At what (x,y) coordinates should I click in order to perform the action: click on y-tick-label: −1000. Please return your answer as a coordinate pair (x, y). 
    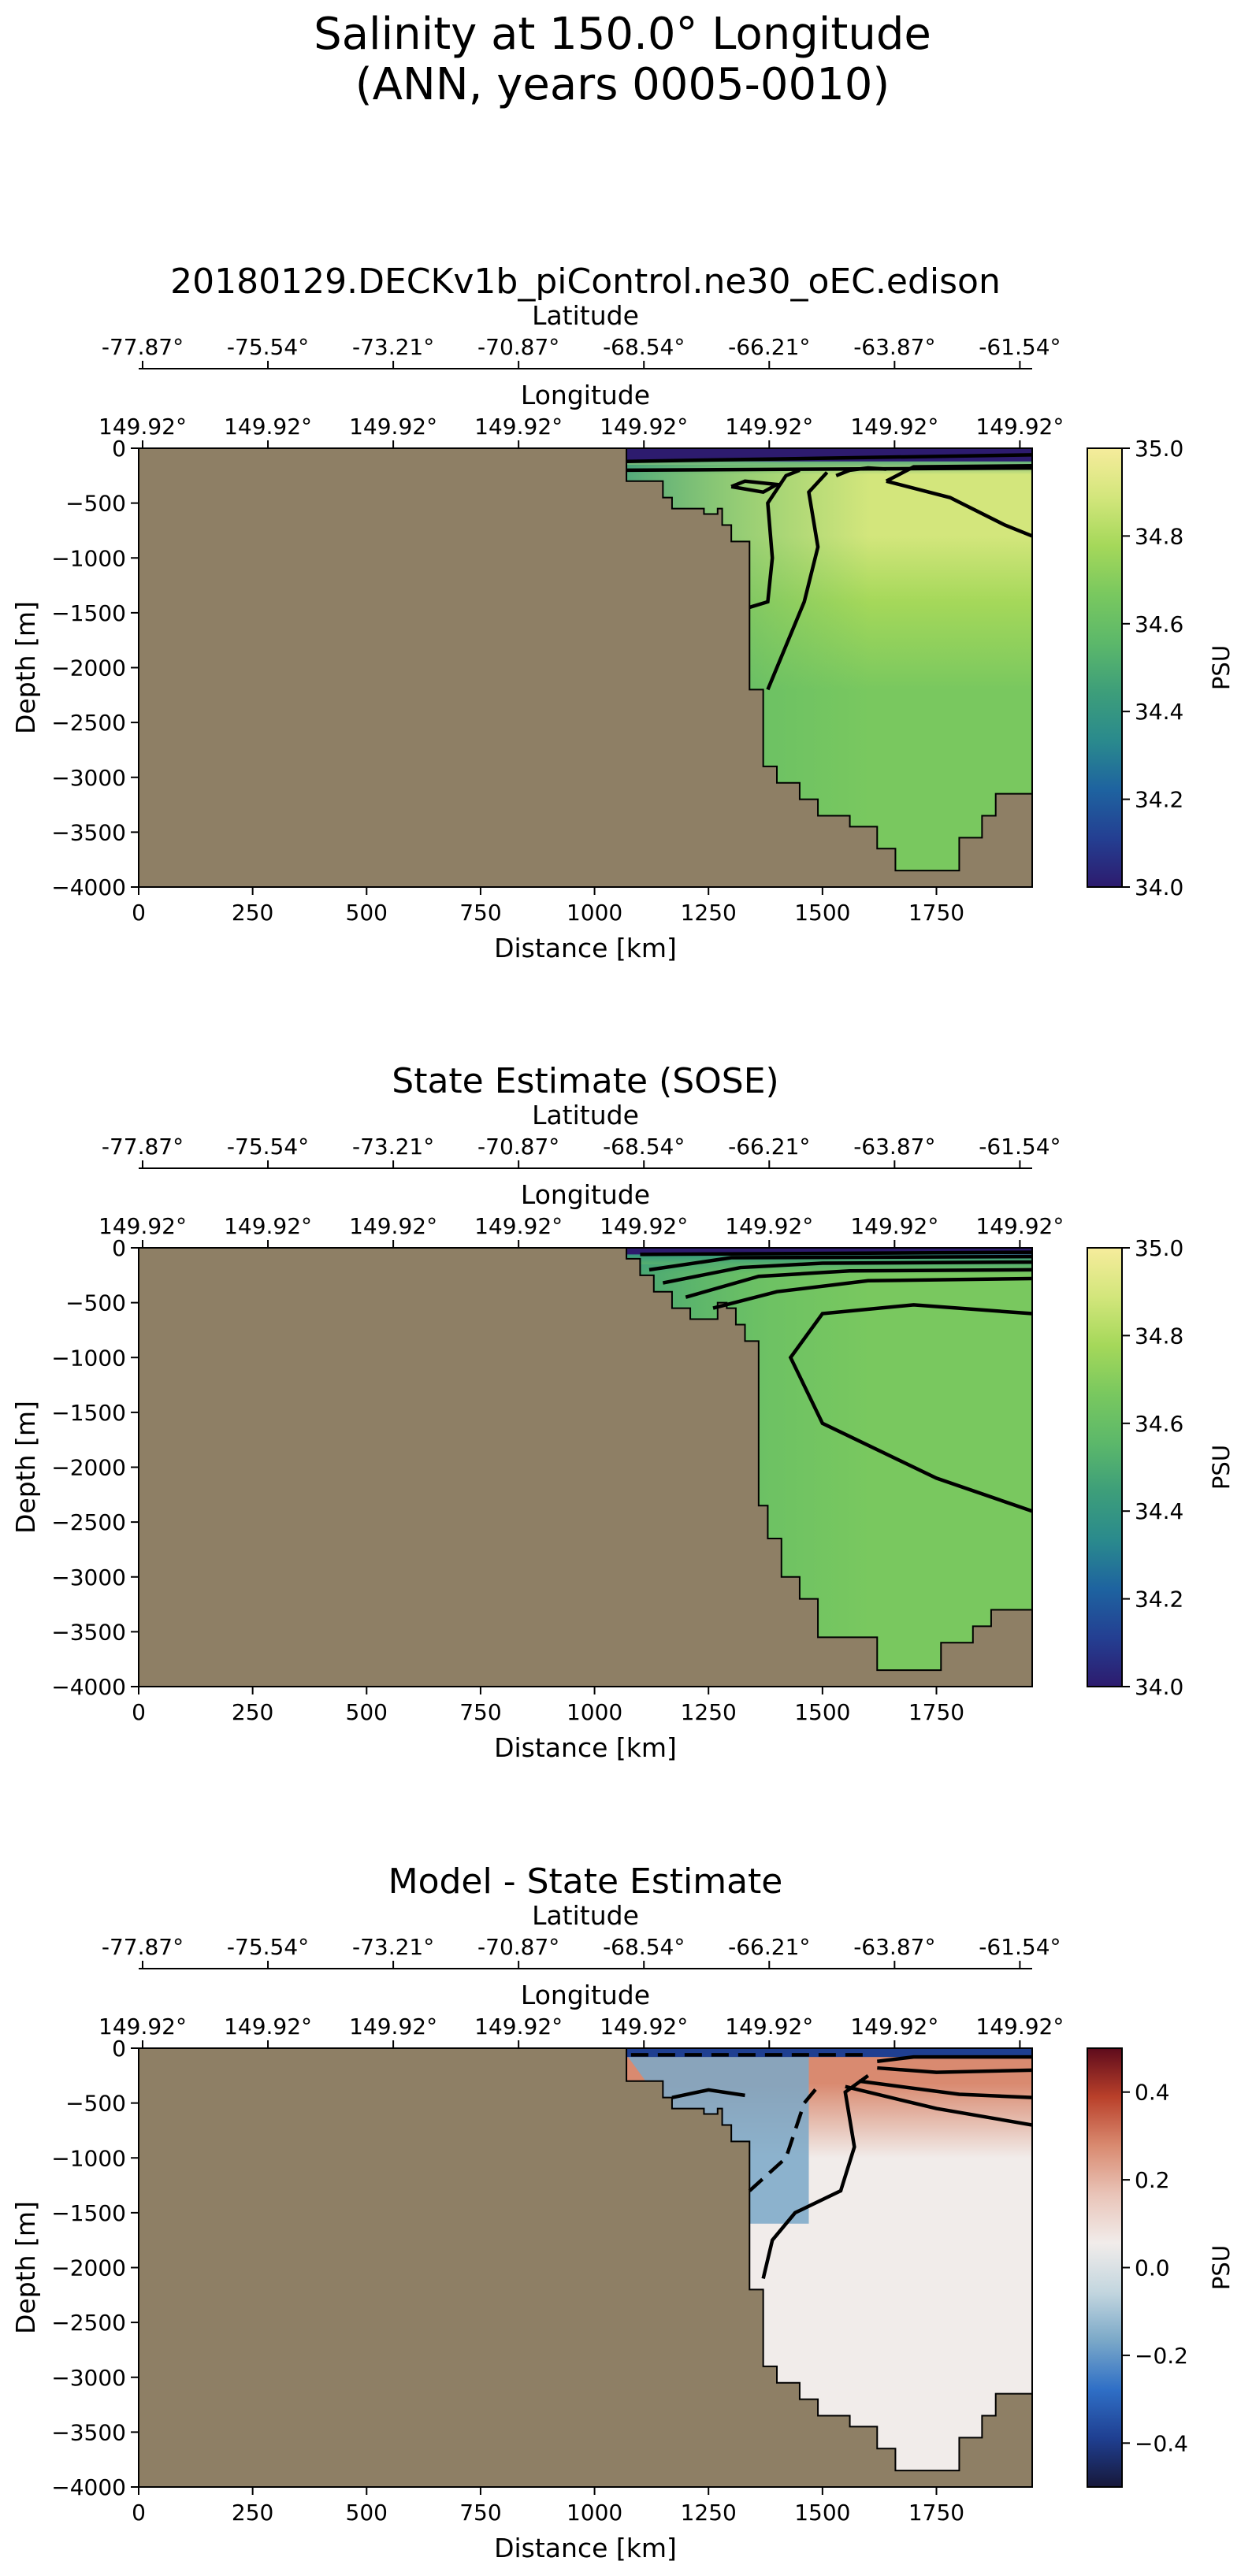
    Looking at the image, I should click on (88, 558).